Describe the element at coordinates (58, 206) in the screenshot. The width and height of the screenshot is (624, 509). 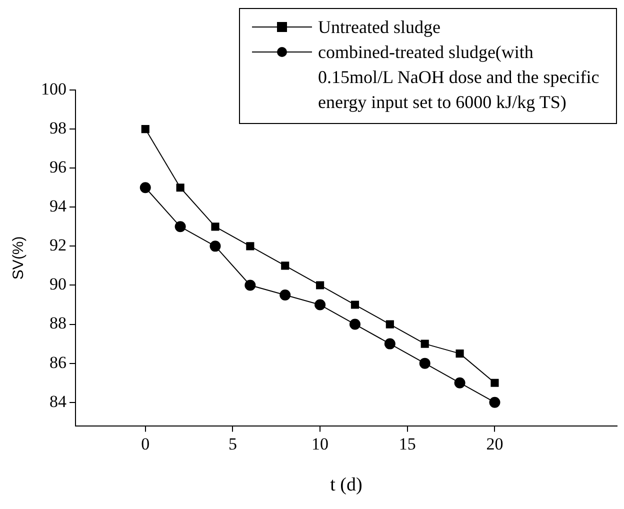
I see `y-tick-label: 94` at that location.